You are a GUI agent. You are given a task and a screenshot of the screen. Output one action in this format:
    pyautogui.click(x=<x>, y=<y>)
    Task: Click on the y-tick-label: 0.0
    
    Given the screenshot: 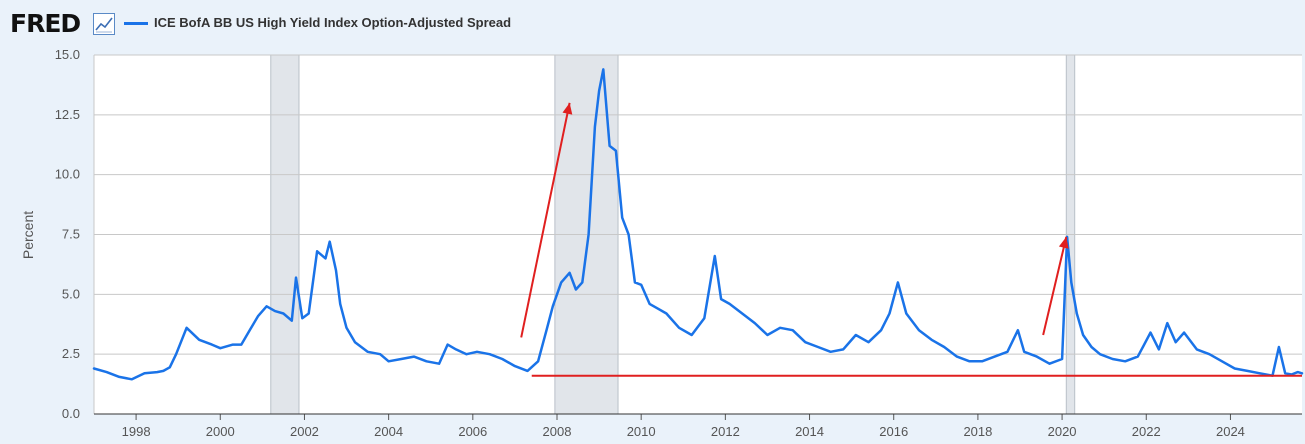 What is the action you would take?
    pyautogui.click(x=71, y=413)
    